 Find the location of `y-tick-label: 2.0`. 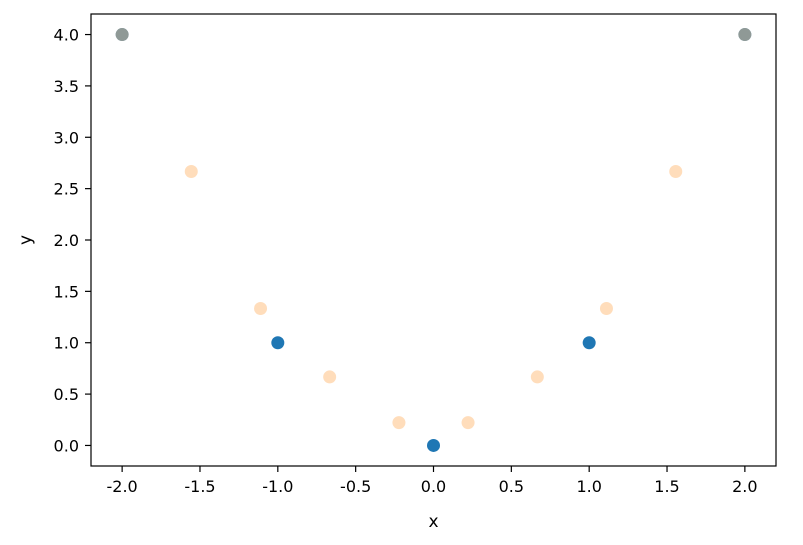

y-tick-label: 2.0 is located at coordinates (66, 240).